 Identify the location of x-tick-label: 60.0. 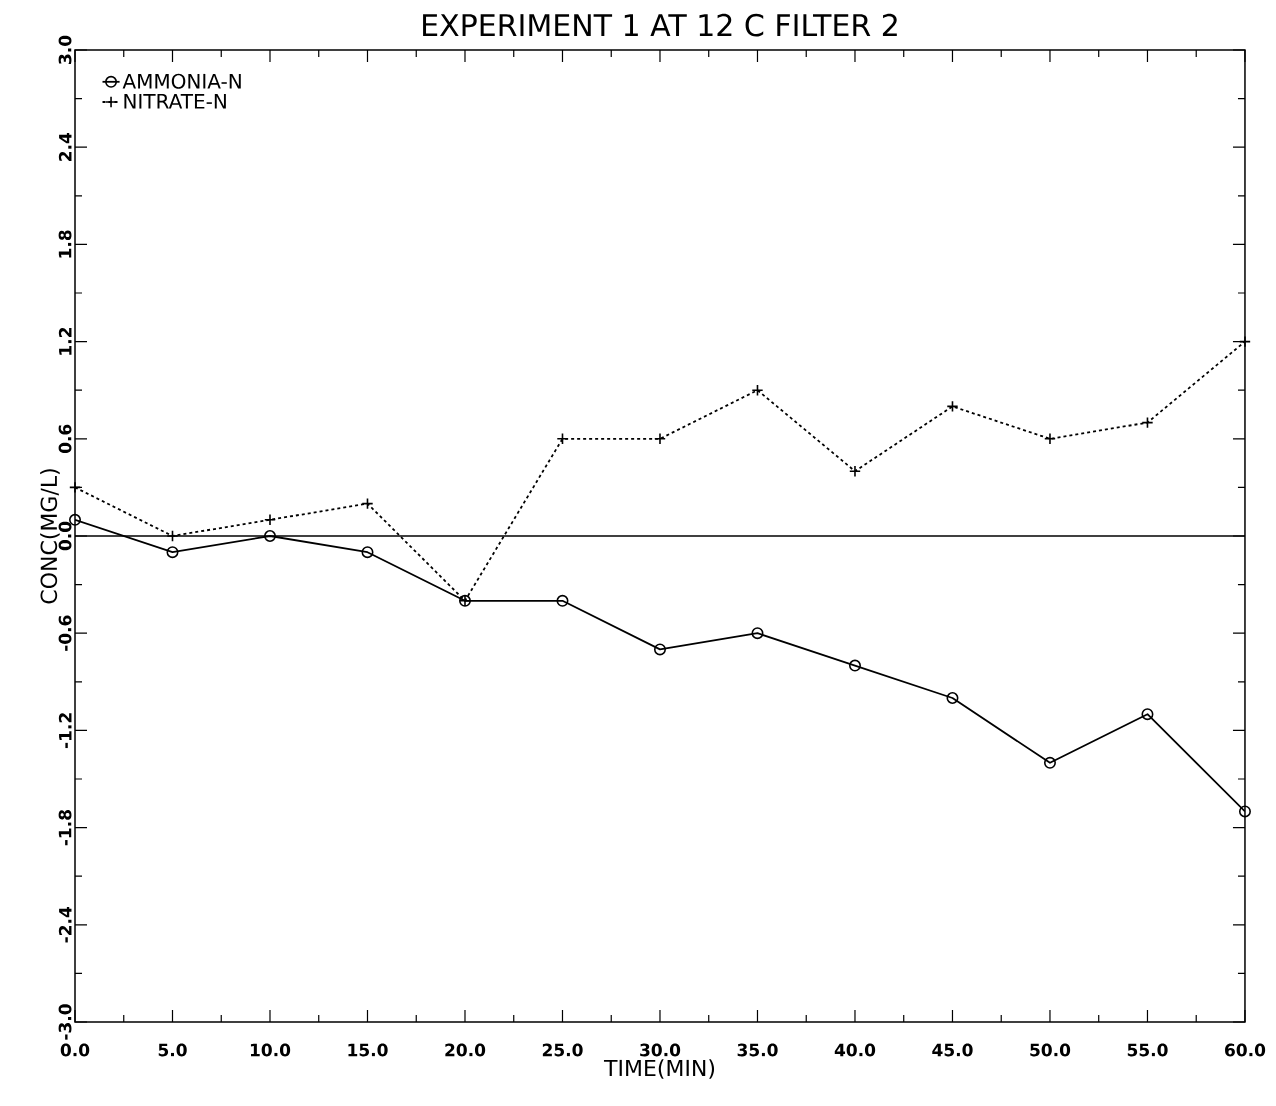
(1245, 1050).